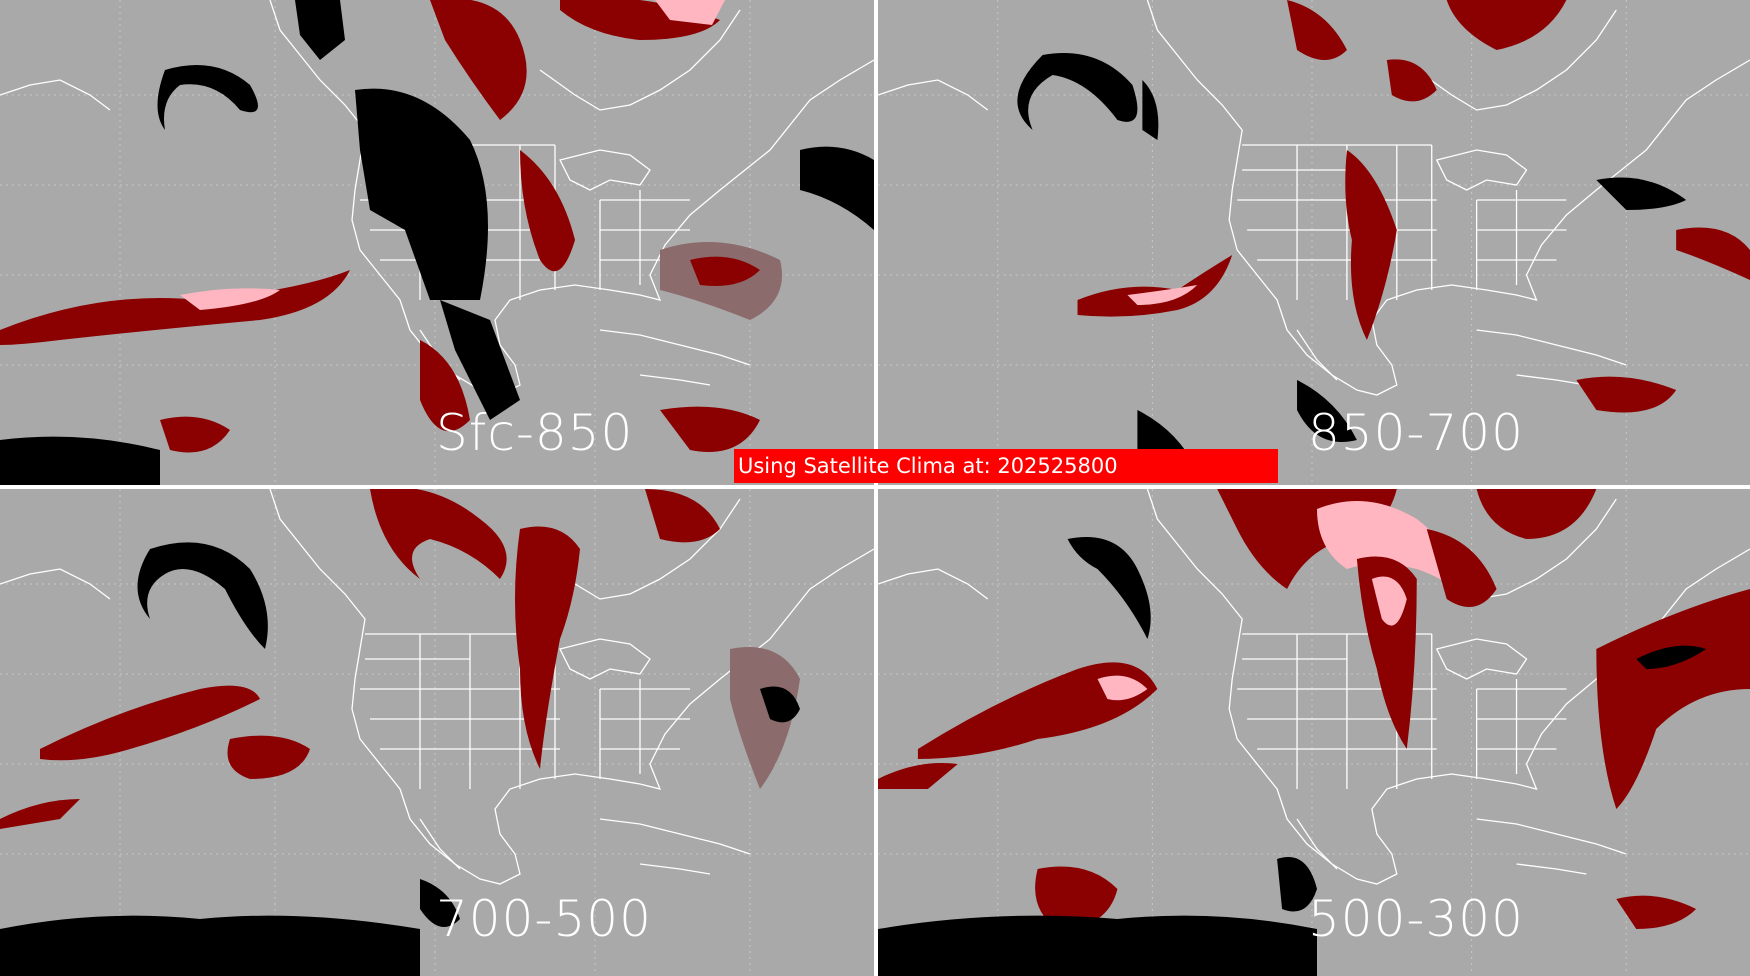 The width and height of the screenshot is (1750, 976). I want to click on panel-label: 850-700, so click(1416, 433).